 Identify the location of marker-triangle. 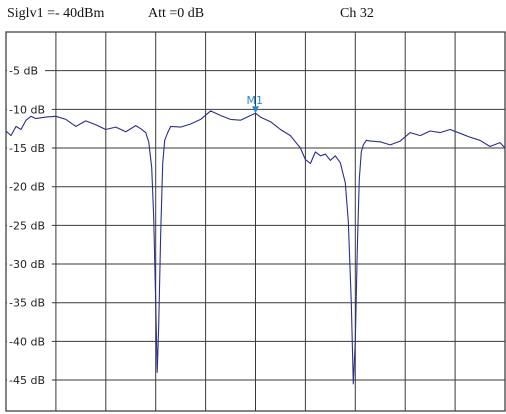
(255, 110).